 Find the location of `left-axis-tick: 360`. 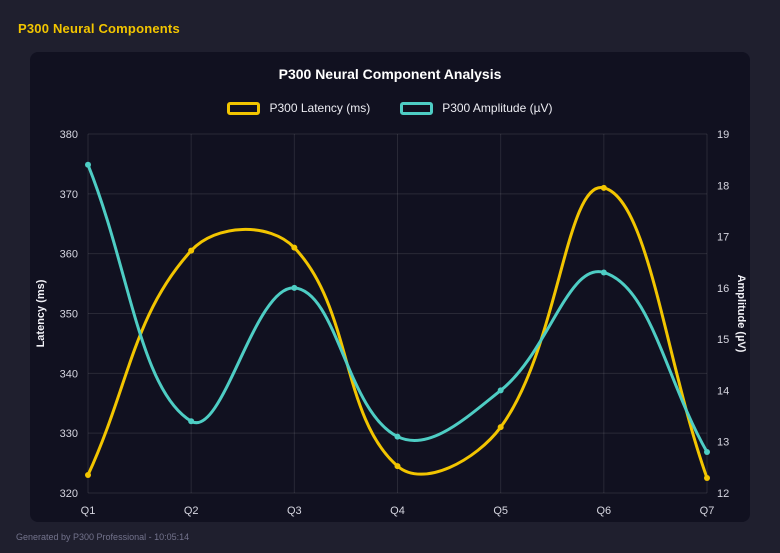

left-axis-tick: 360 is located at coordinates (69, 255).